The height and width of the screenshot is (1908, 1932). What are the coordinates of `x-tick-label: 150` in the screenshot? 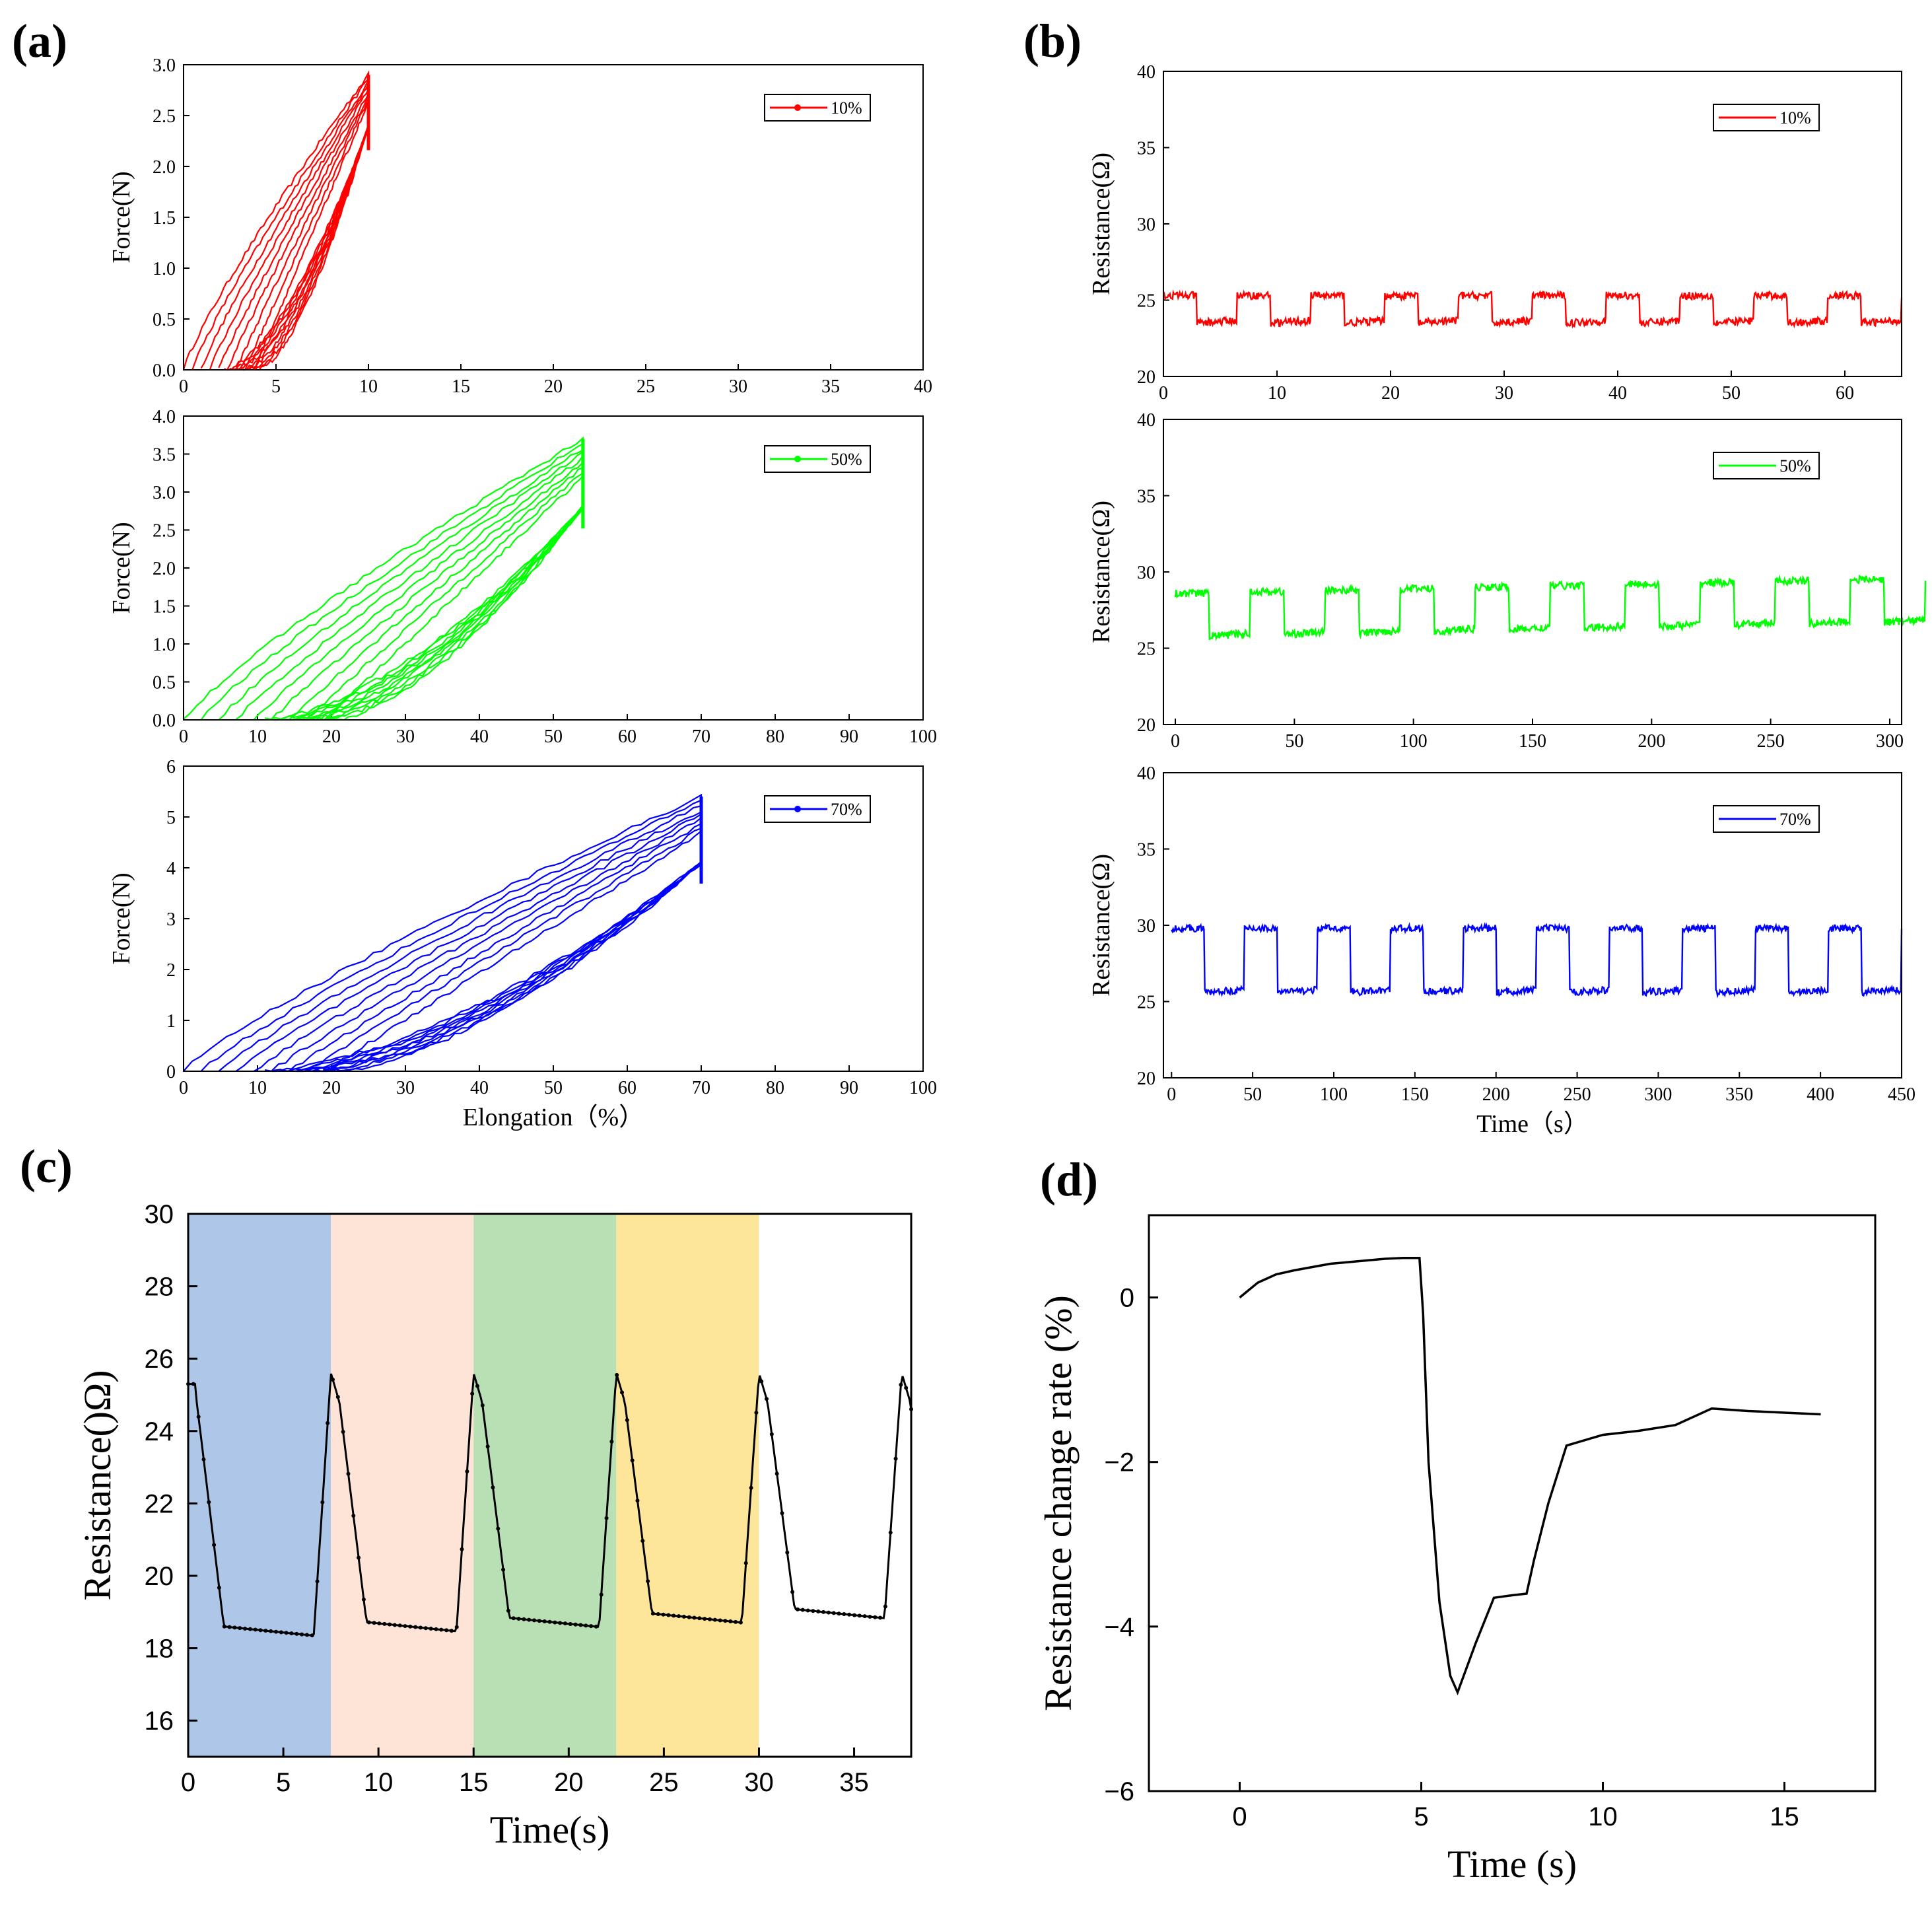 It's located at (1533, 741).